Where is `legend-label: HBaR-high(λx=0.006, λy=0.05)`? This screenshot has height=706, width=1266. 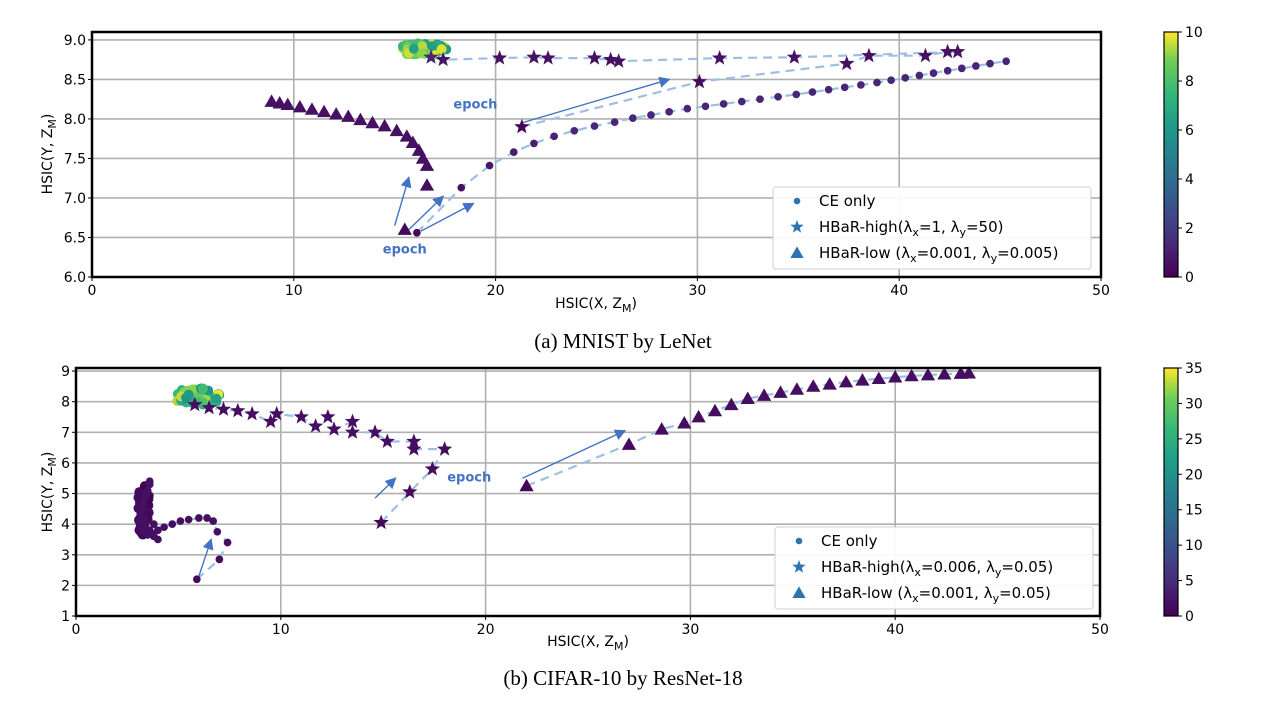
legend-label: HBaR-high(λx=0.006, λy=0.05) is located at coordinates (937, 568).